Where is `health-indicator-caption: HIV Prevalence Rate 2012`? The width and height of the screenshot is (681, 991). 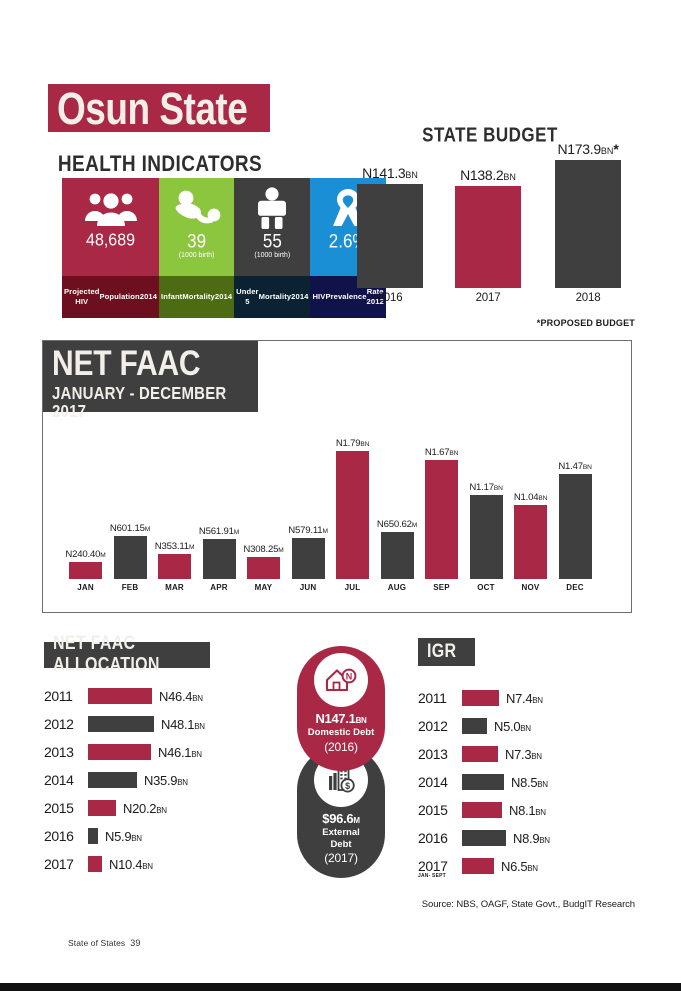 health-indicator-caption: HIV Prevalence Rate 2012 is located at coordinates (348, 297).